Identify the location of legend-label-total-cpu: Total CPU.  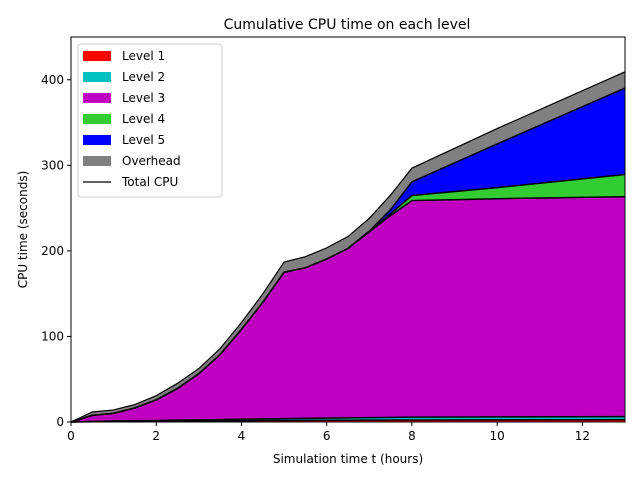
(149, 182).